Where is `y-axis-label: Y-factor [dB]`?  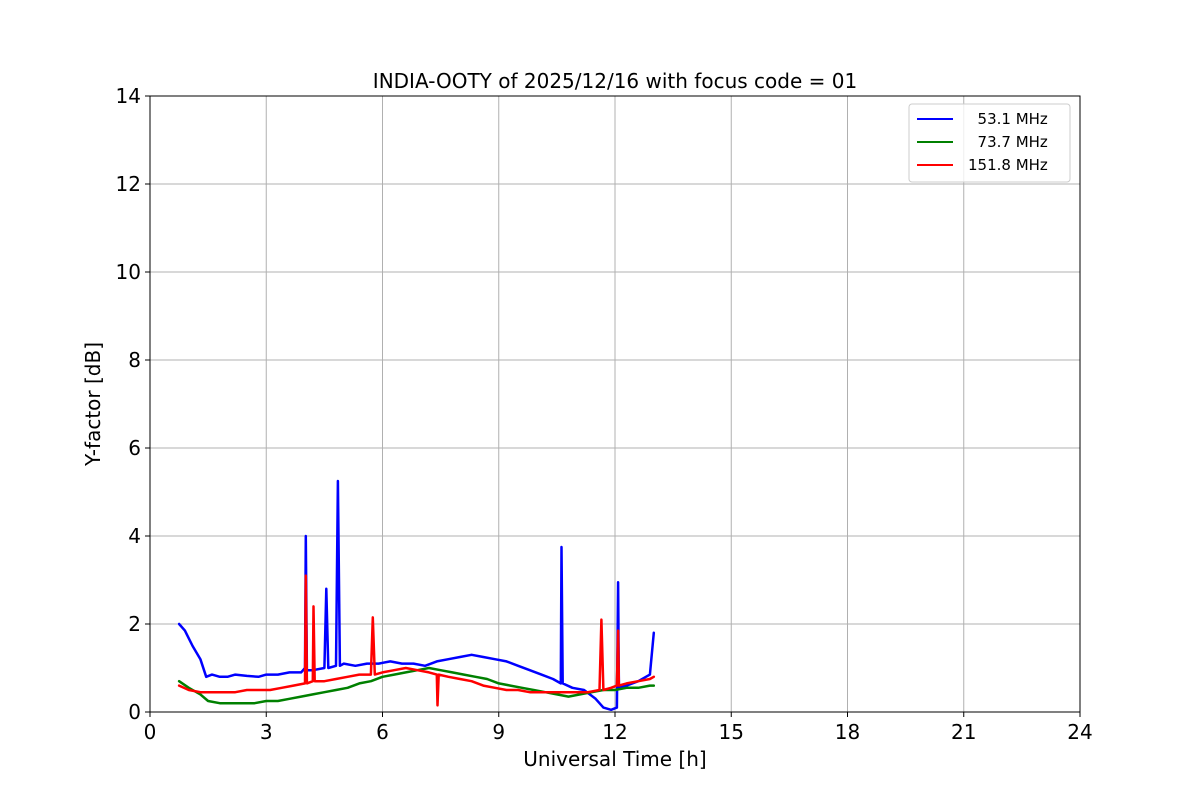
y-axis-label: Y-factor [dB] is located at coordinates (93, 404).